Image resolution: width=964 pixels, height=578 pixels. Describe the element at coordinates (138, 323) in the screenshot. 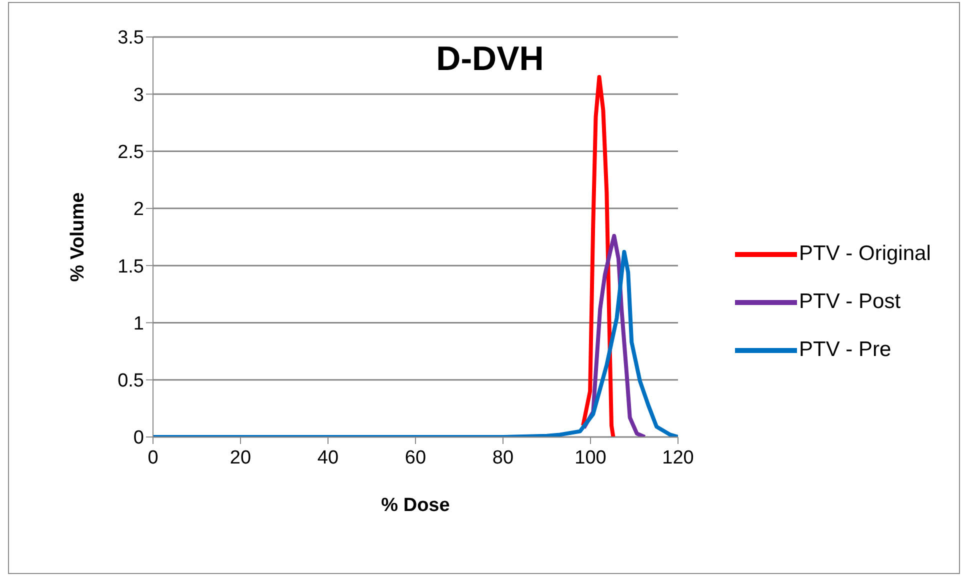

I see `y-tick-label: 1` at that location.